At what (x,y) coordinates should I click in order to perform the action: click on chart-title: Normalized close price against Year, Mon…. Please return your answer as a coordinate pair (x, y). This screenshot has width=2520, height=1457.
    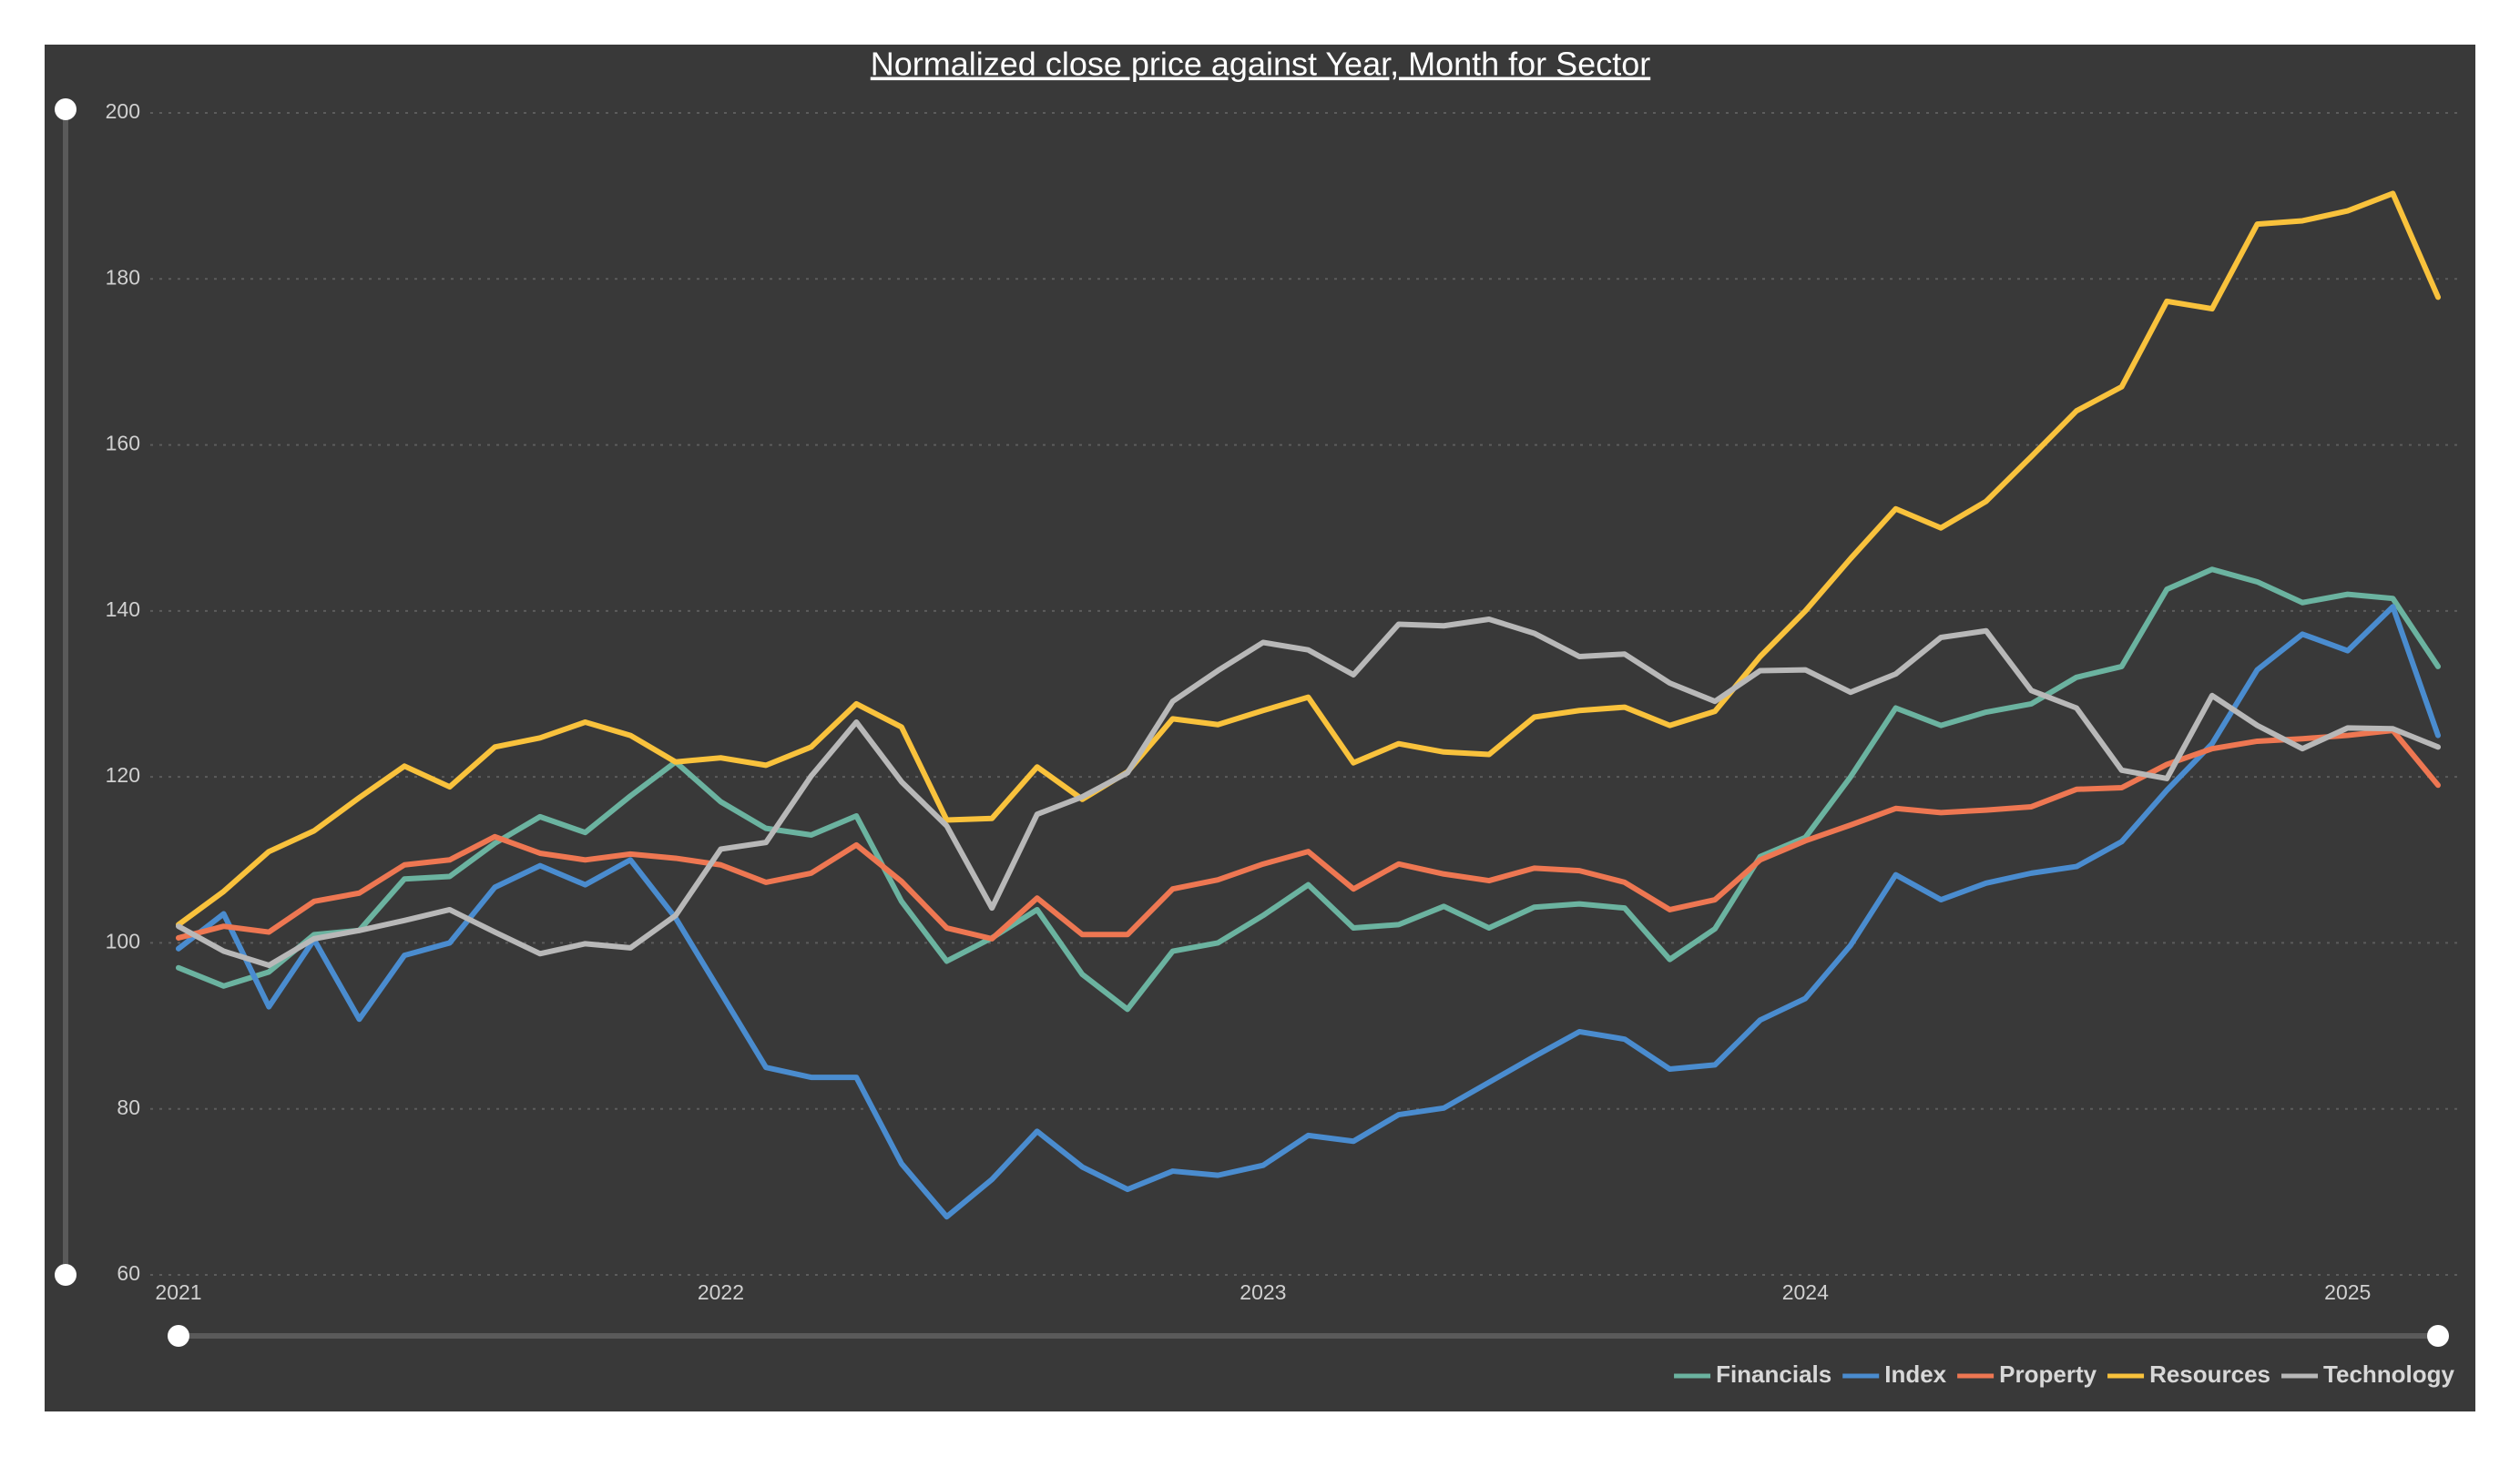
    Looking at the image, I should click on (1261, 64).